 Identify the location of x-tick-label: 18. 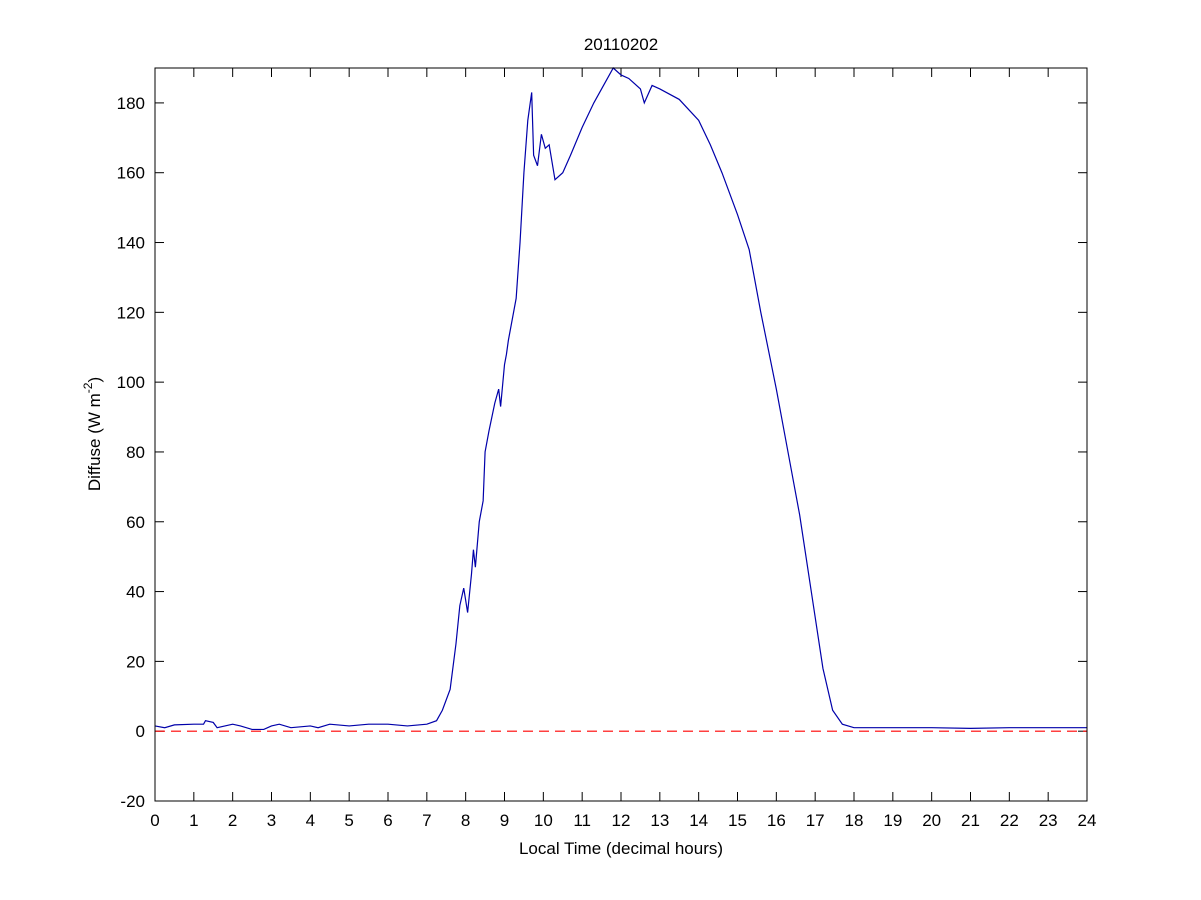
(854, 820).